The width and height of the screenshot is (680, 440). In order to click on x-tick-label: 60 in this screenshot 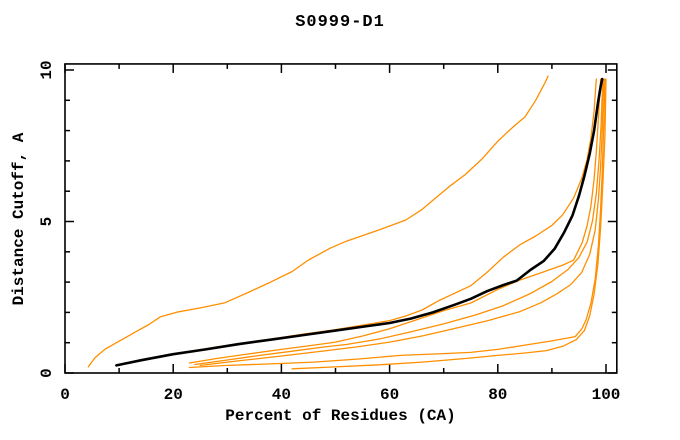, I will do `click(389, 395)`.